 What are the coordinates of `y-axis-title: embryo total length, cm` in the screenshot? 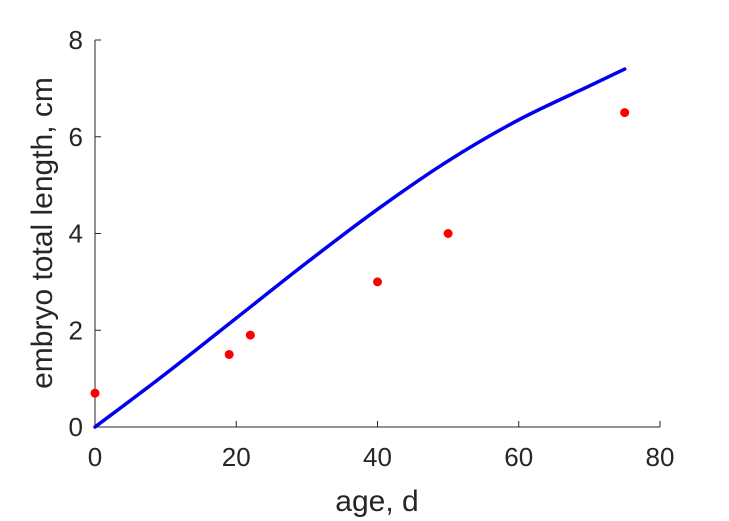 It's located at (42, 233).